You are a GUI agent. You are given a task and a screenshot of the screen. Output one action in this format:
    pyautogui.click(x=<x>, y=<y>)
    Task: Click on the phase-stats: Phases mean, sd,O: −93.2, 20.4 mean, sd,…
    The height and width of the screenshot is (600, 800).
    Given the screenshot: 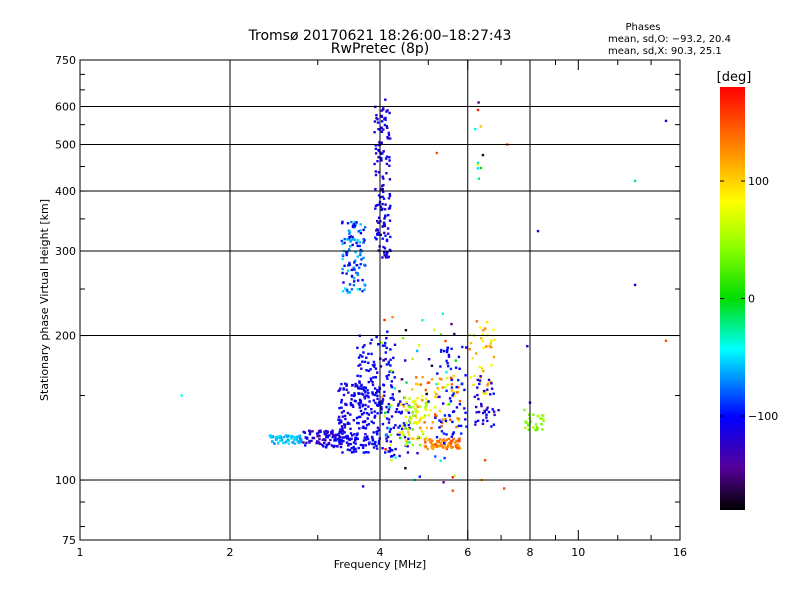 What is the action you would take?
    pyautogui.click(x=669, y=39)
    